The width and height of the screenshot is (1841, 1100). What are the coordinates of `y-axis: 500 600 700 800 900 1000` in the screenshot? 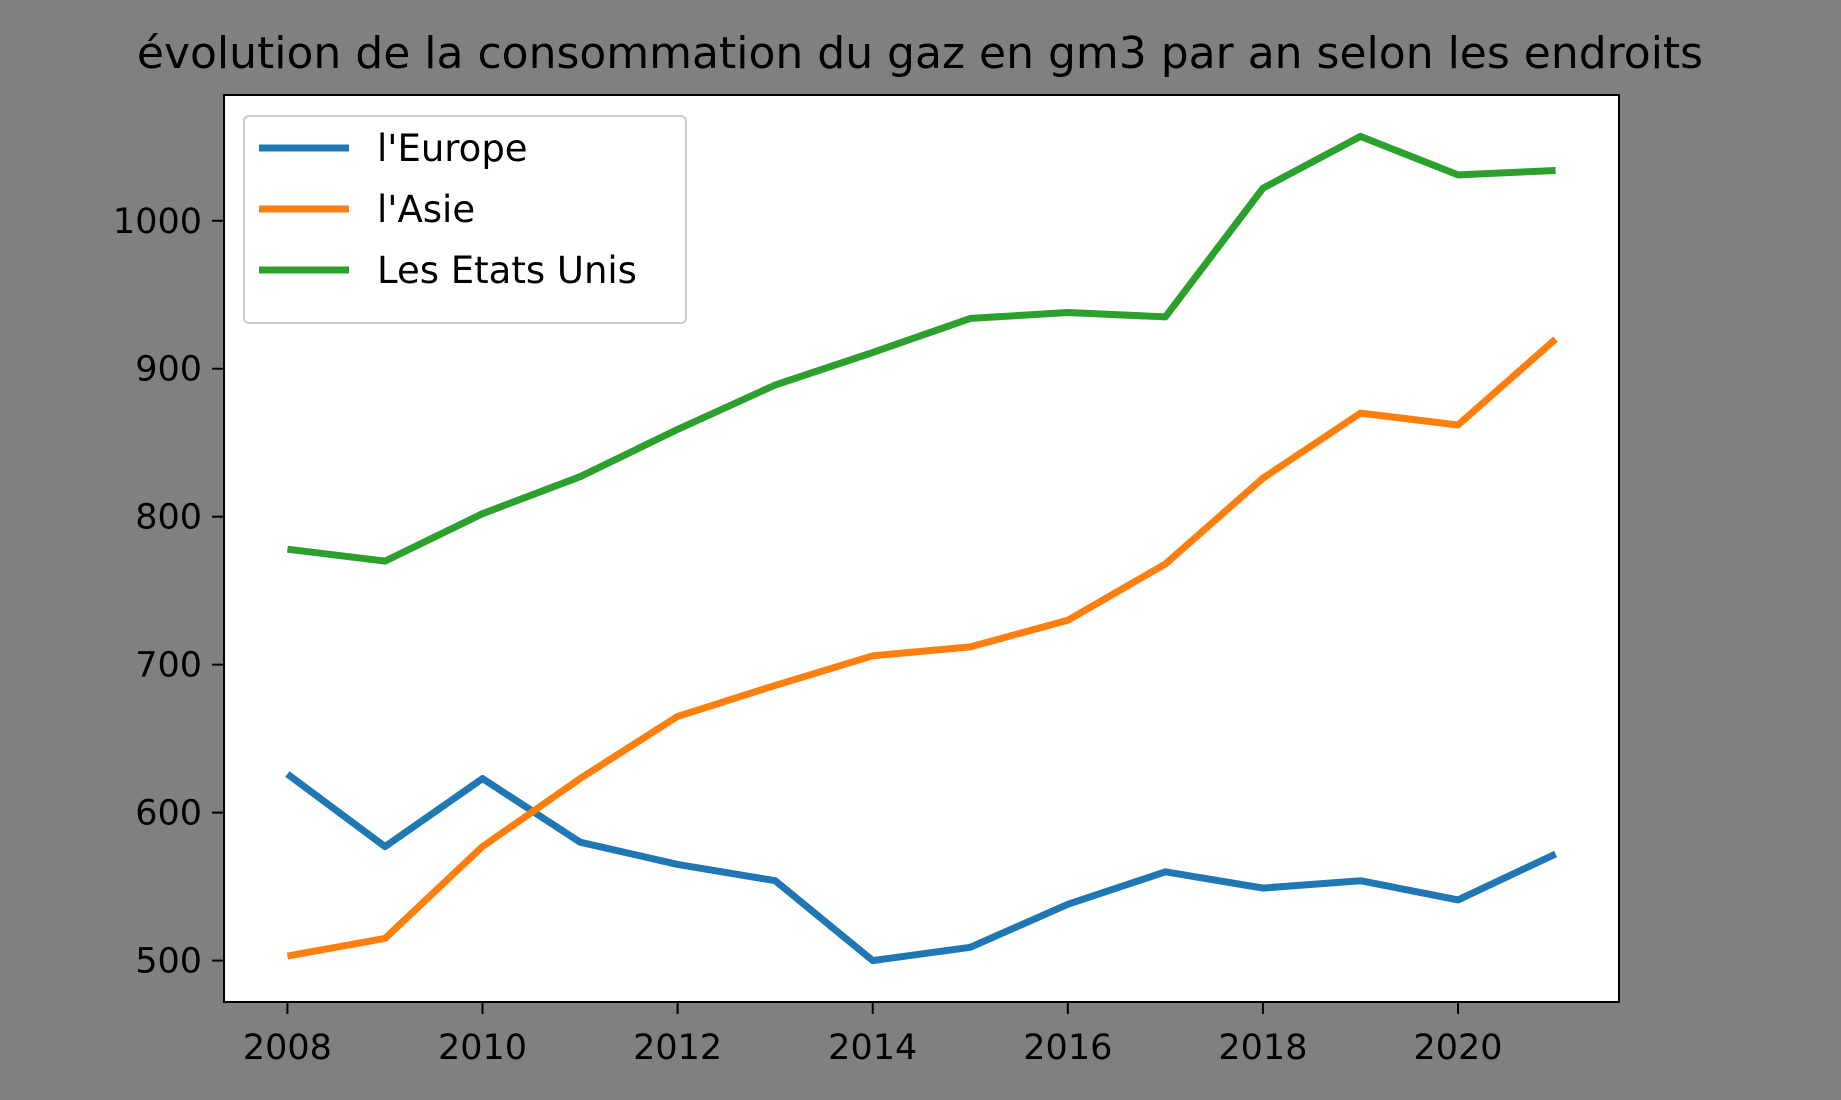 It's located at (168, 592).